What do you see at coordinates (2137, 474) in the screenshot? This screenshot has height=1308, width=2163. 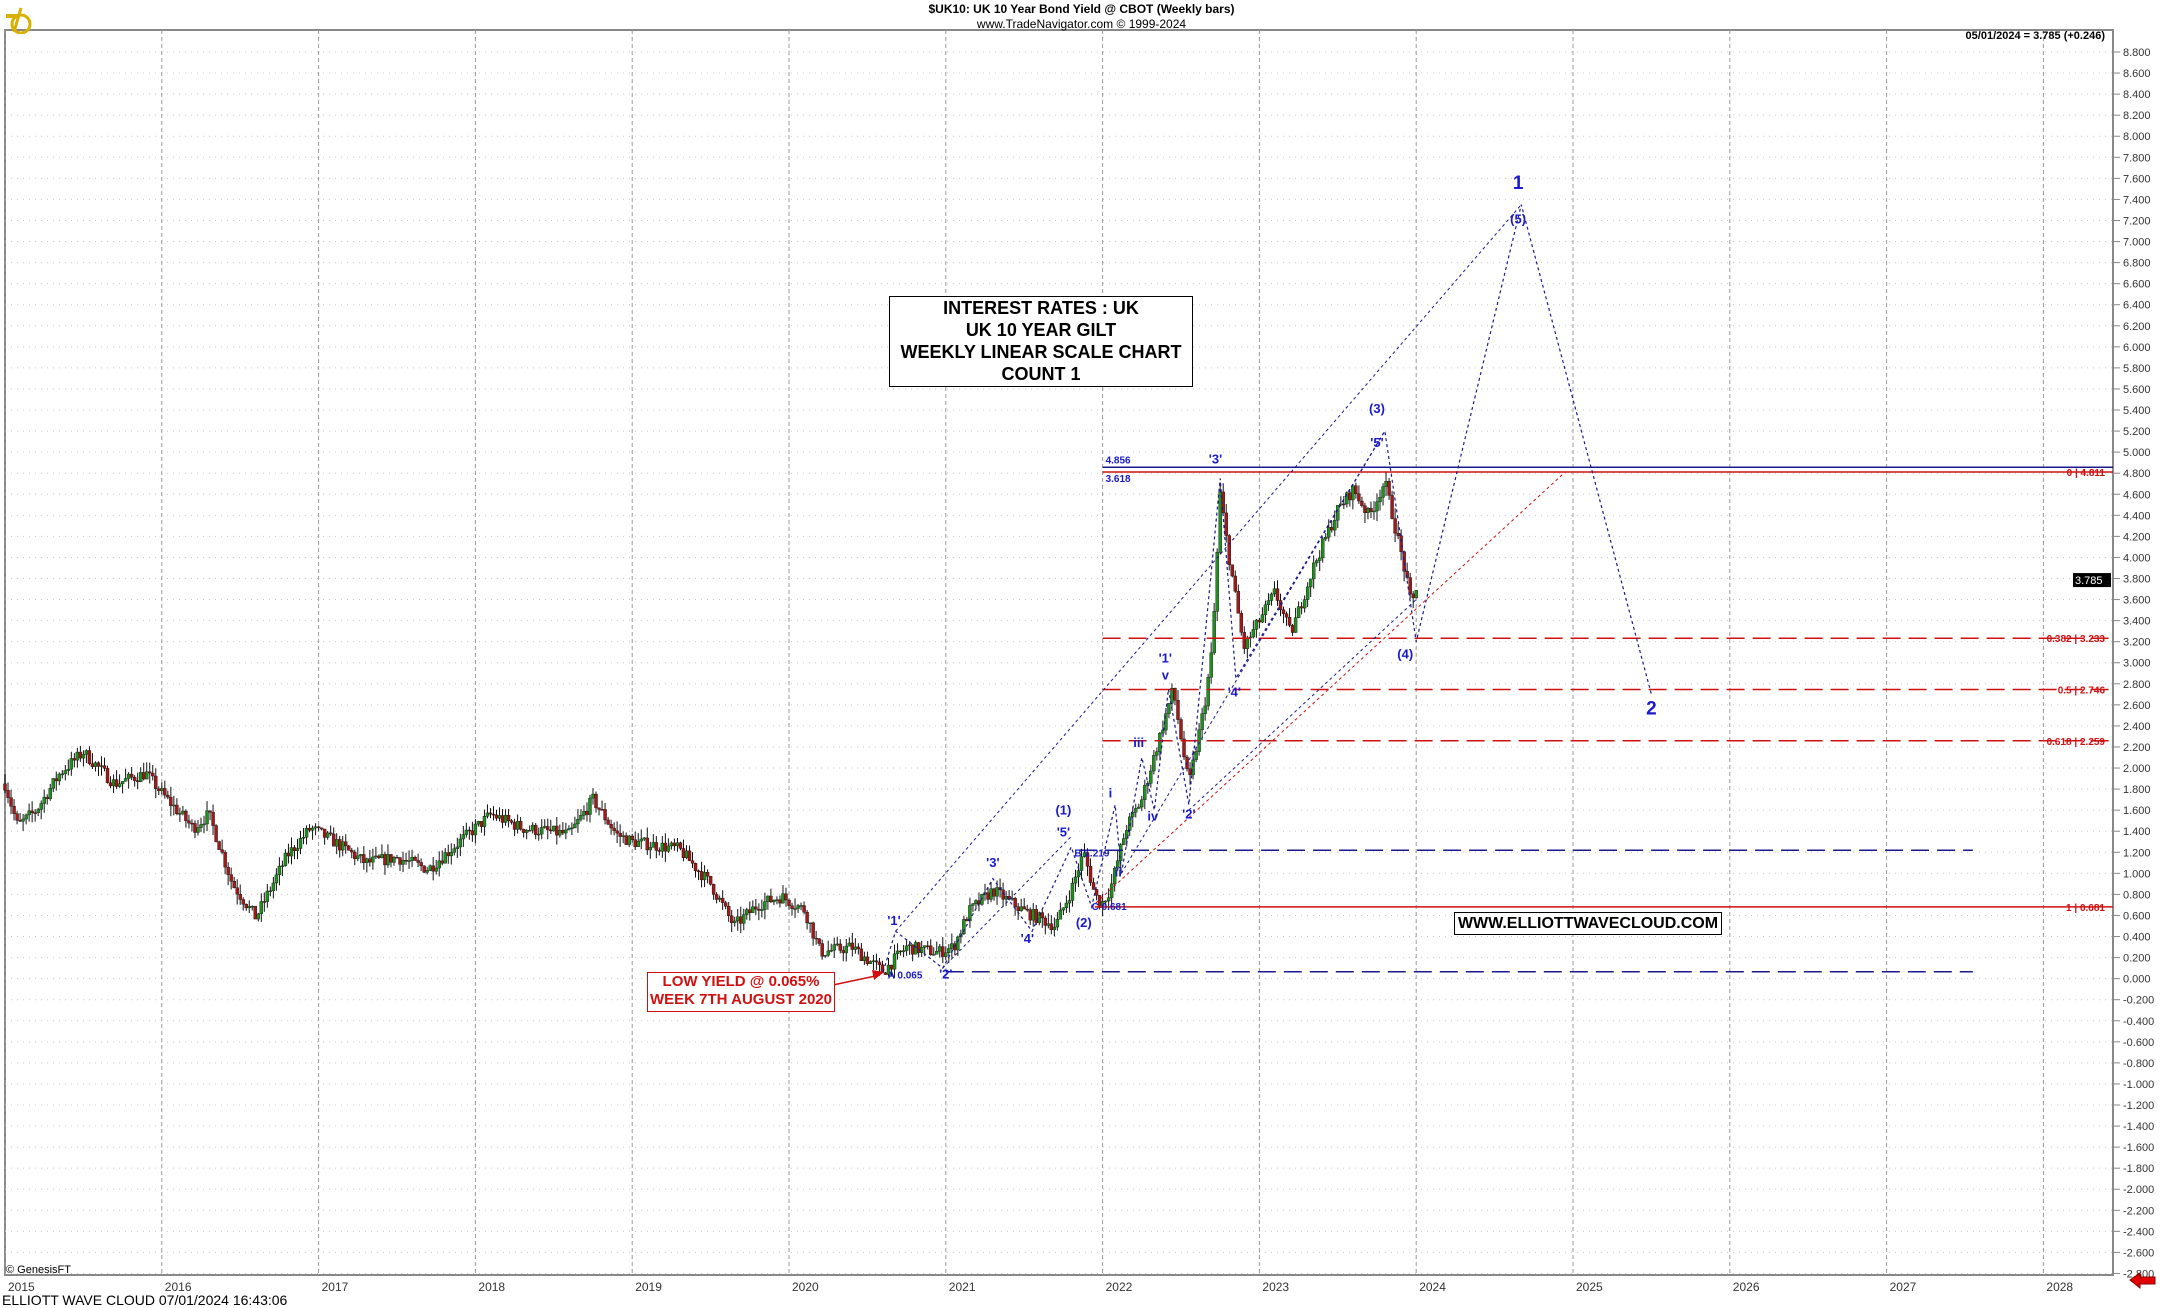 I see `y-tick-label: 4.800` at bounding box center [2137, 474].